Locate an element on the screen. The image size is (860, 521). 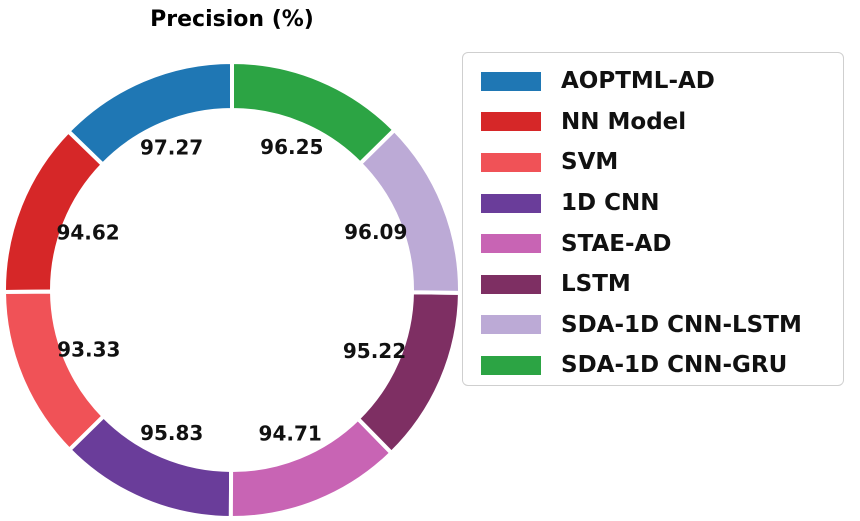
donut-slice-sda-1d-cnn-lstm is located at coordinates (409, 211).